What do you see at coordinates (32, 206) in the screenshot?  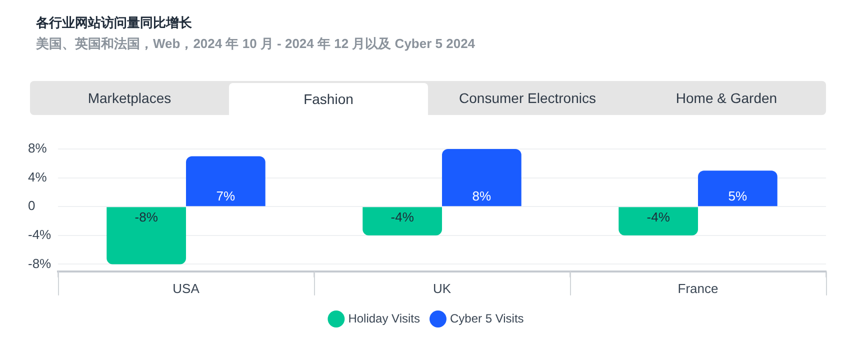 I see `y-tick-label: 0` at bounding box center [32, 206].